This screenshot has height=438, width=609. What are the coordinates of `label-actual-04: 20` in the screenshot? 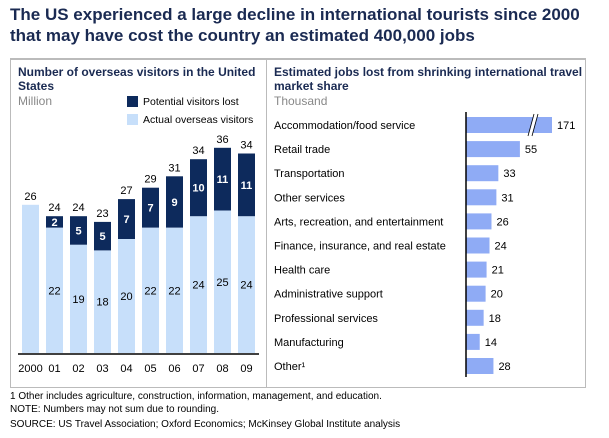 It's located at (126, 297).